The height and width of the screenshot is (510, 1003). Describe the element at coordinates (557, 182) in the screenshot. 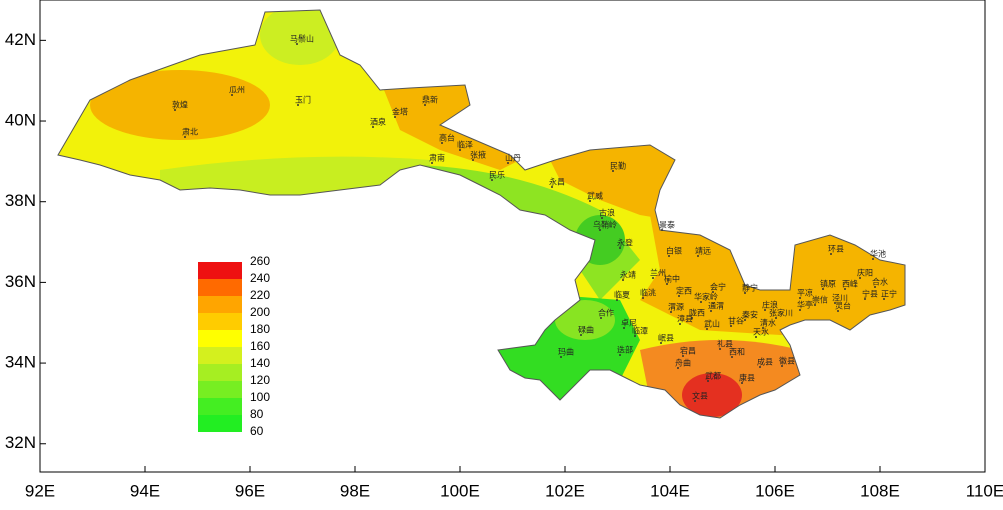

I see `station-label: 永昌` at that location.